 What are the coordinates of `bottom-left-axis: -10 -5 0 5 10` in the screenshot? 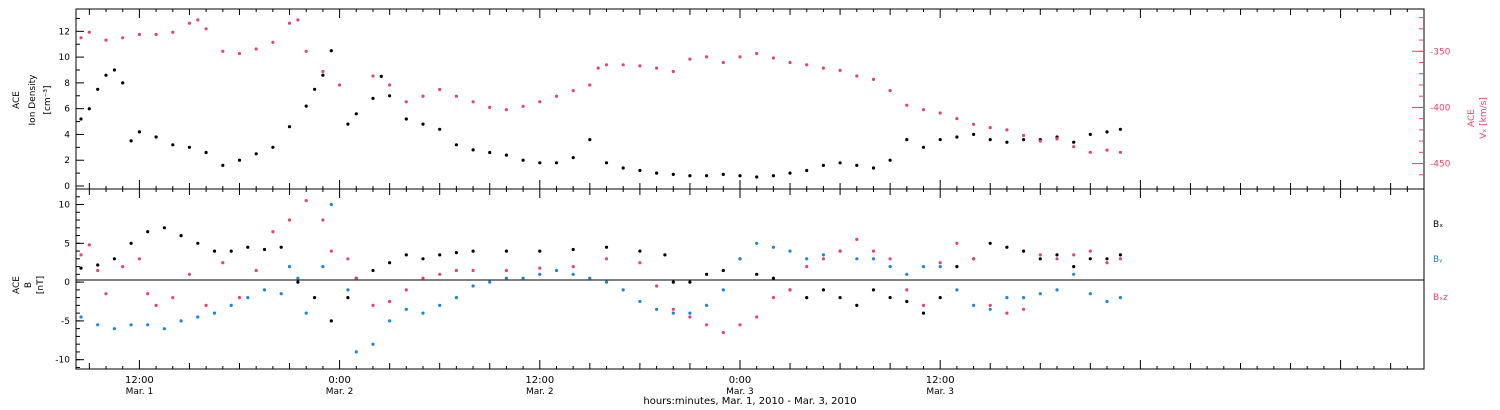 It's located at (69, 282).